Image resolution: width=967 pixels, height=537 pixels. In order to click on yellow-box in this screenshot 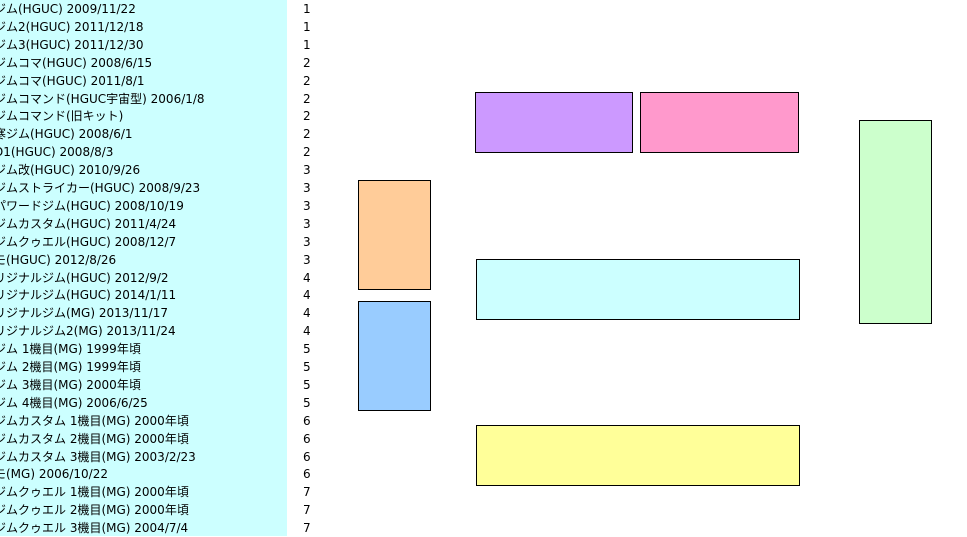, I will do `click(638, 455)`.